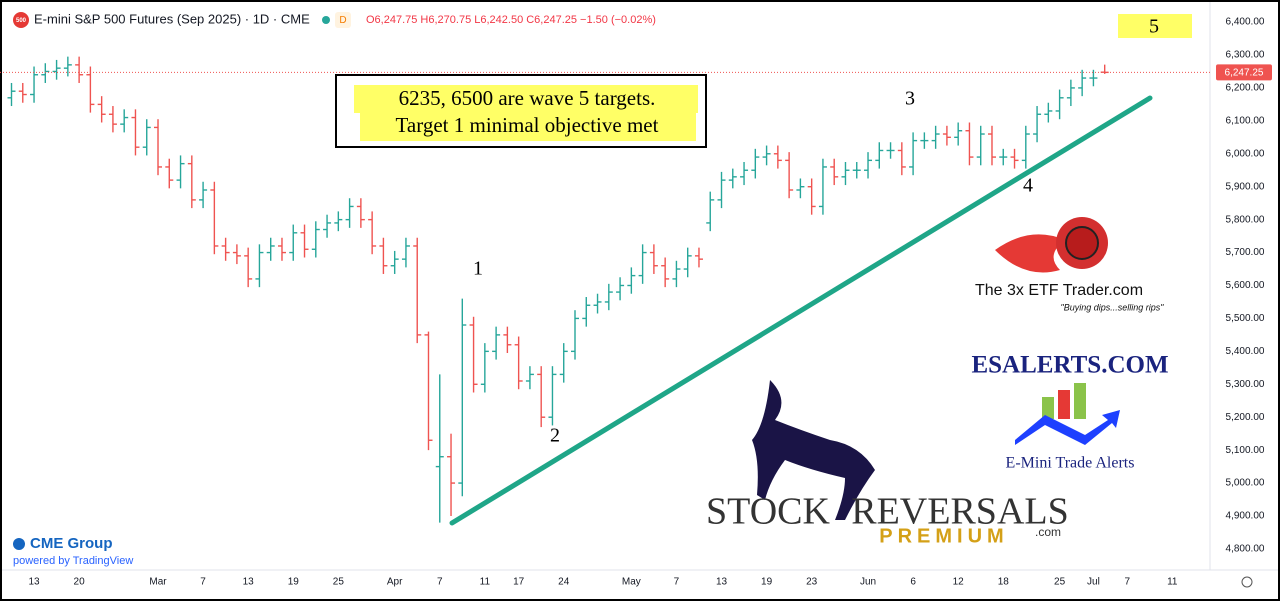 This screenshot has width=1280, height=601. I want to click on y-tick-label: 6,200.00, so click(1245, 88).